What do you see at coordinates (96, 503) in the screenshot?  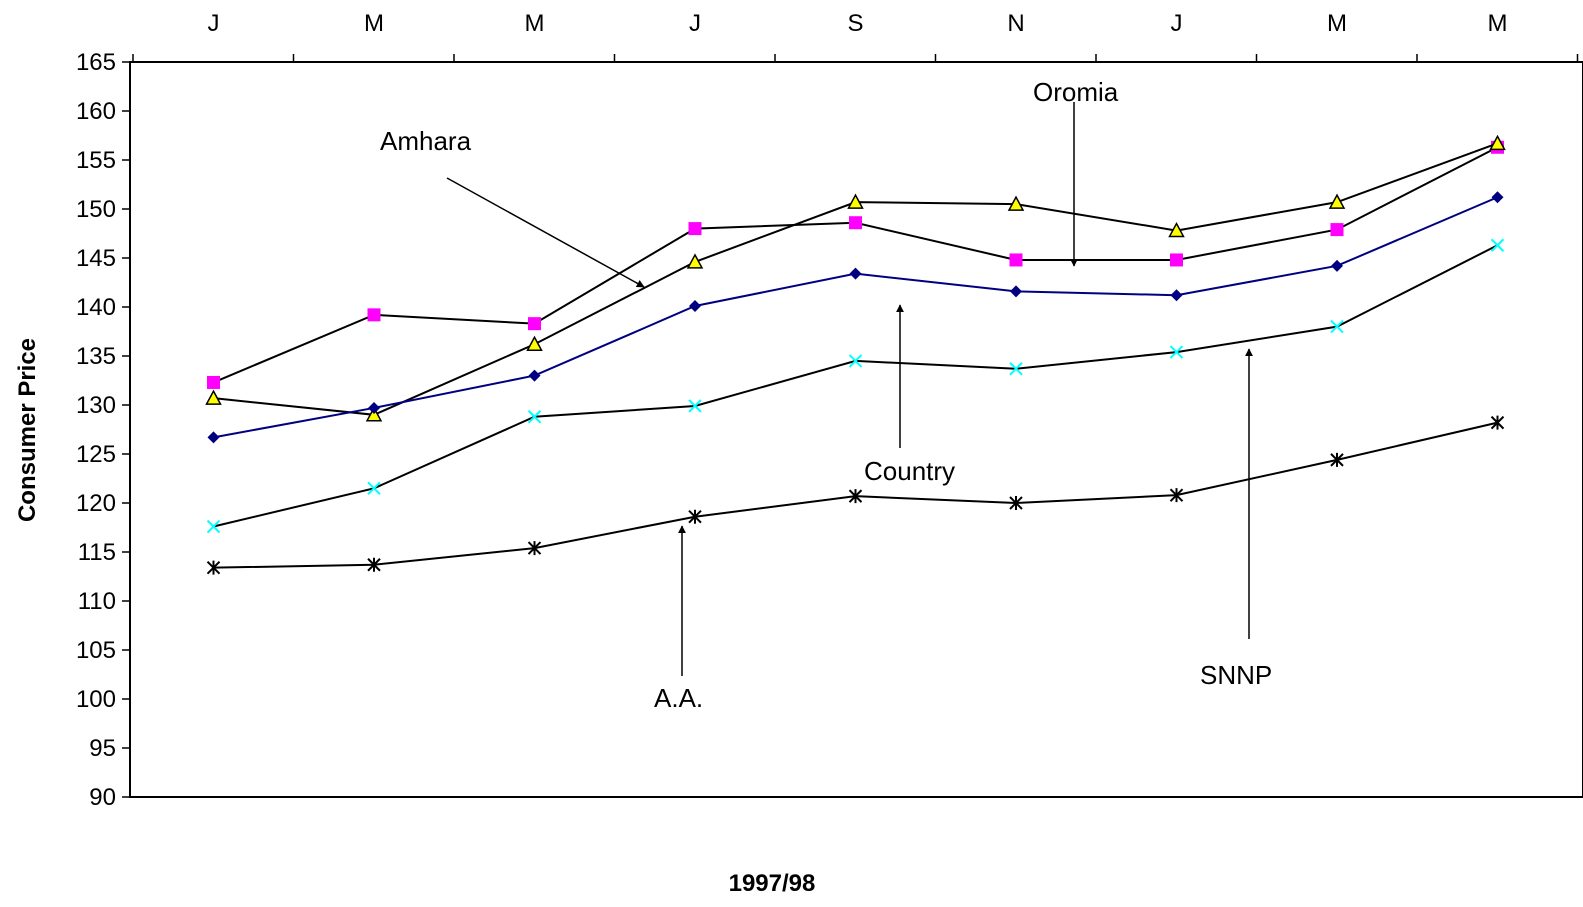 I see `y-tick-label: 120` at bounding box center [96, 503].